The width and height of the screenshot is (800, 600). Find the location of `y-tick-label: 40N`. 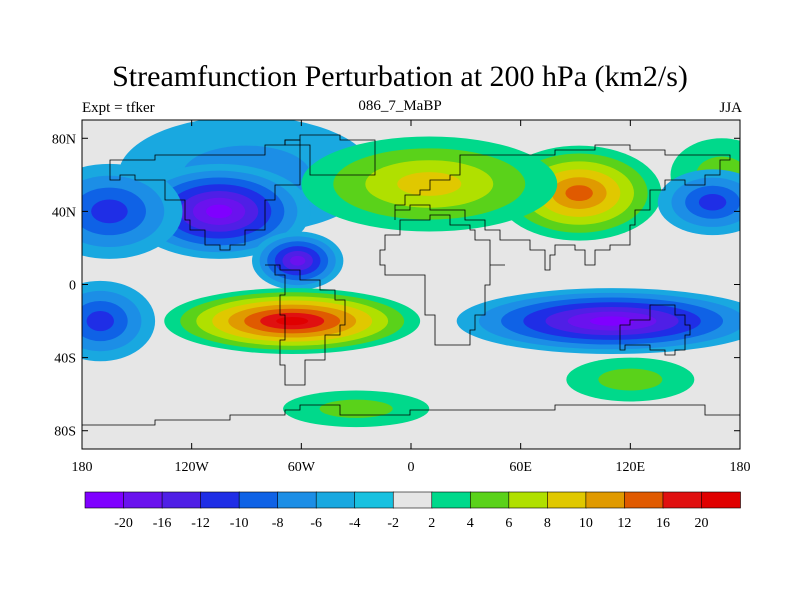

y-tick-label: 40N is located at coordinates (64, 212).